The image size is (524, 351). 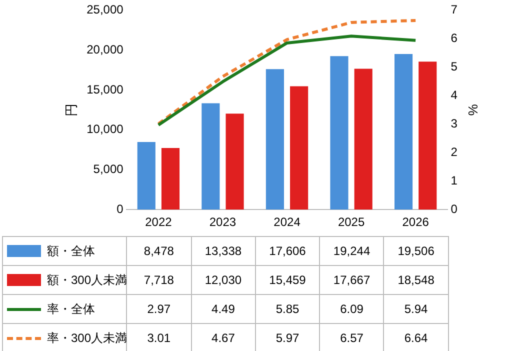 I want to click on y2-tick-label: 7, so click(x=454, y=9).